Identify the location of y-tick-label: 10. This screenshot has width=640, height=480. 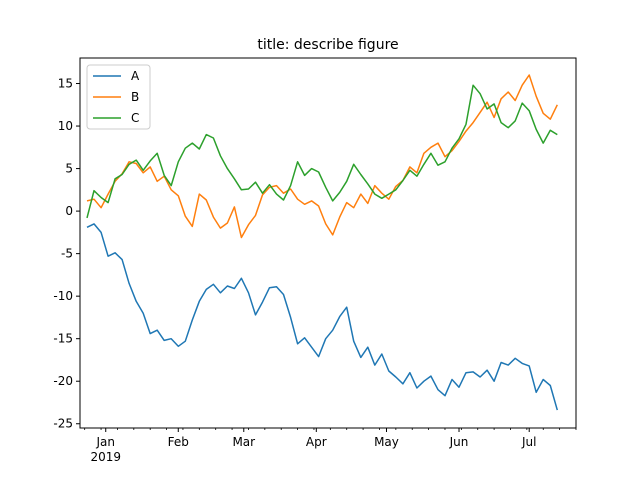
(65, 126).